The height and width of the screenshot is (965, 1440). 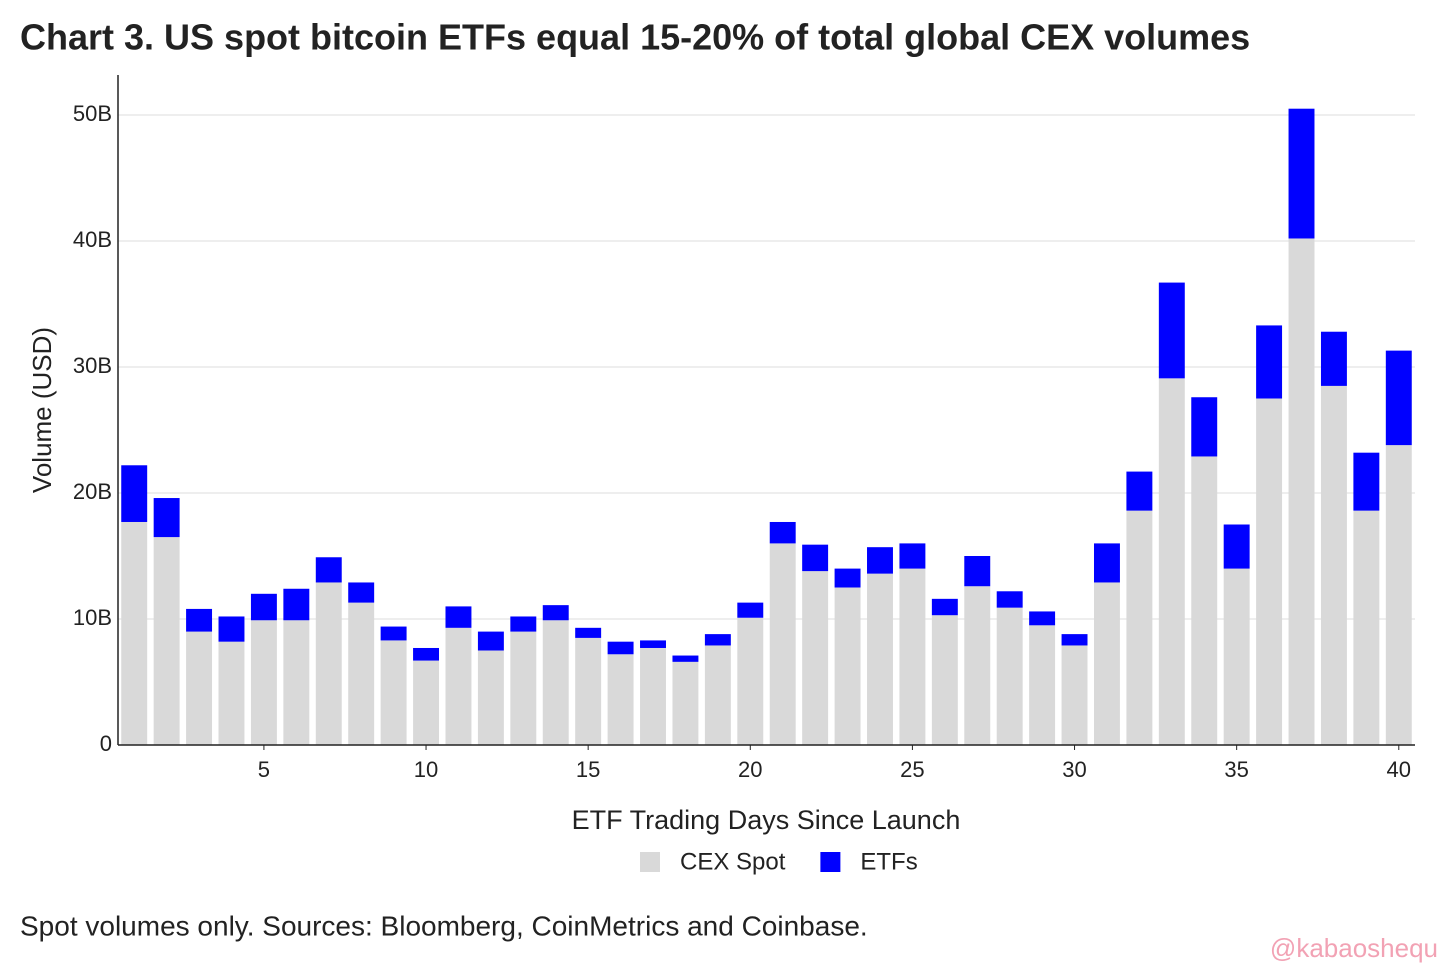 I want to click on y-tick-label: 20B, so click(x=92, y=491).